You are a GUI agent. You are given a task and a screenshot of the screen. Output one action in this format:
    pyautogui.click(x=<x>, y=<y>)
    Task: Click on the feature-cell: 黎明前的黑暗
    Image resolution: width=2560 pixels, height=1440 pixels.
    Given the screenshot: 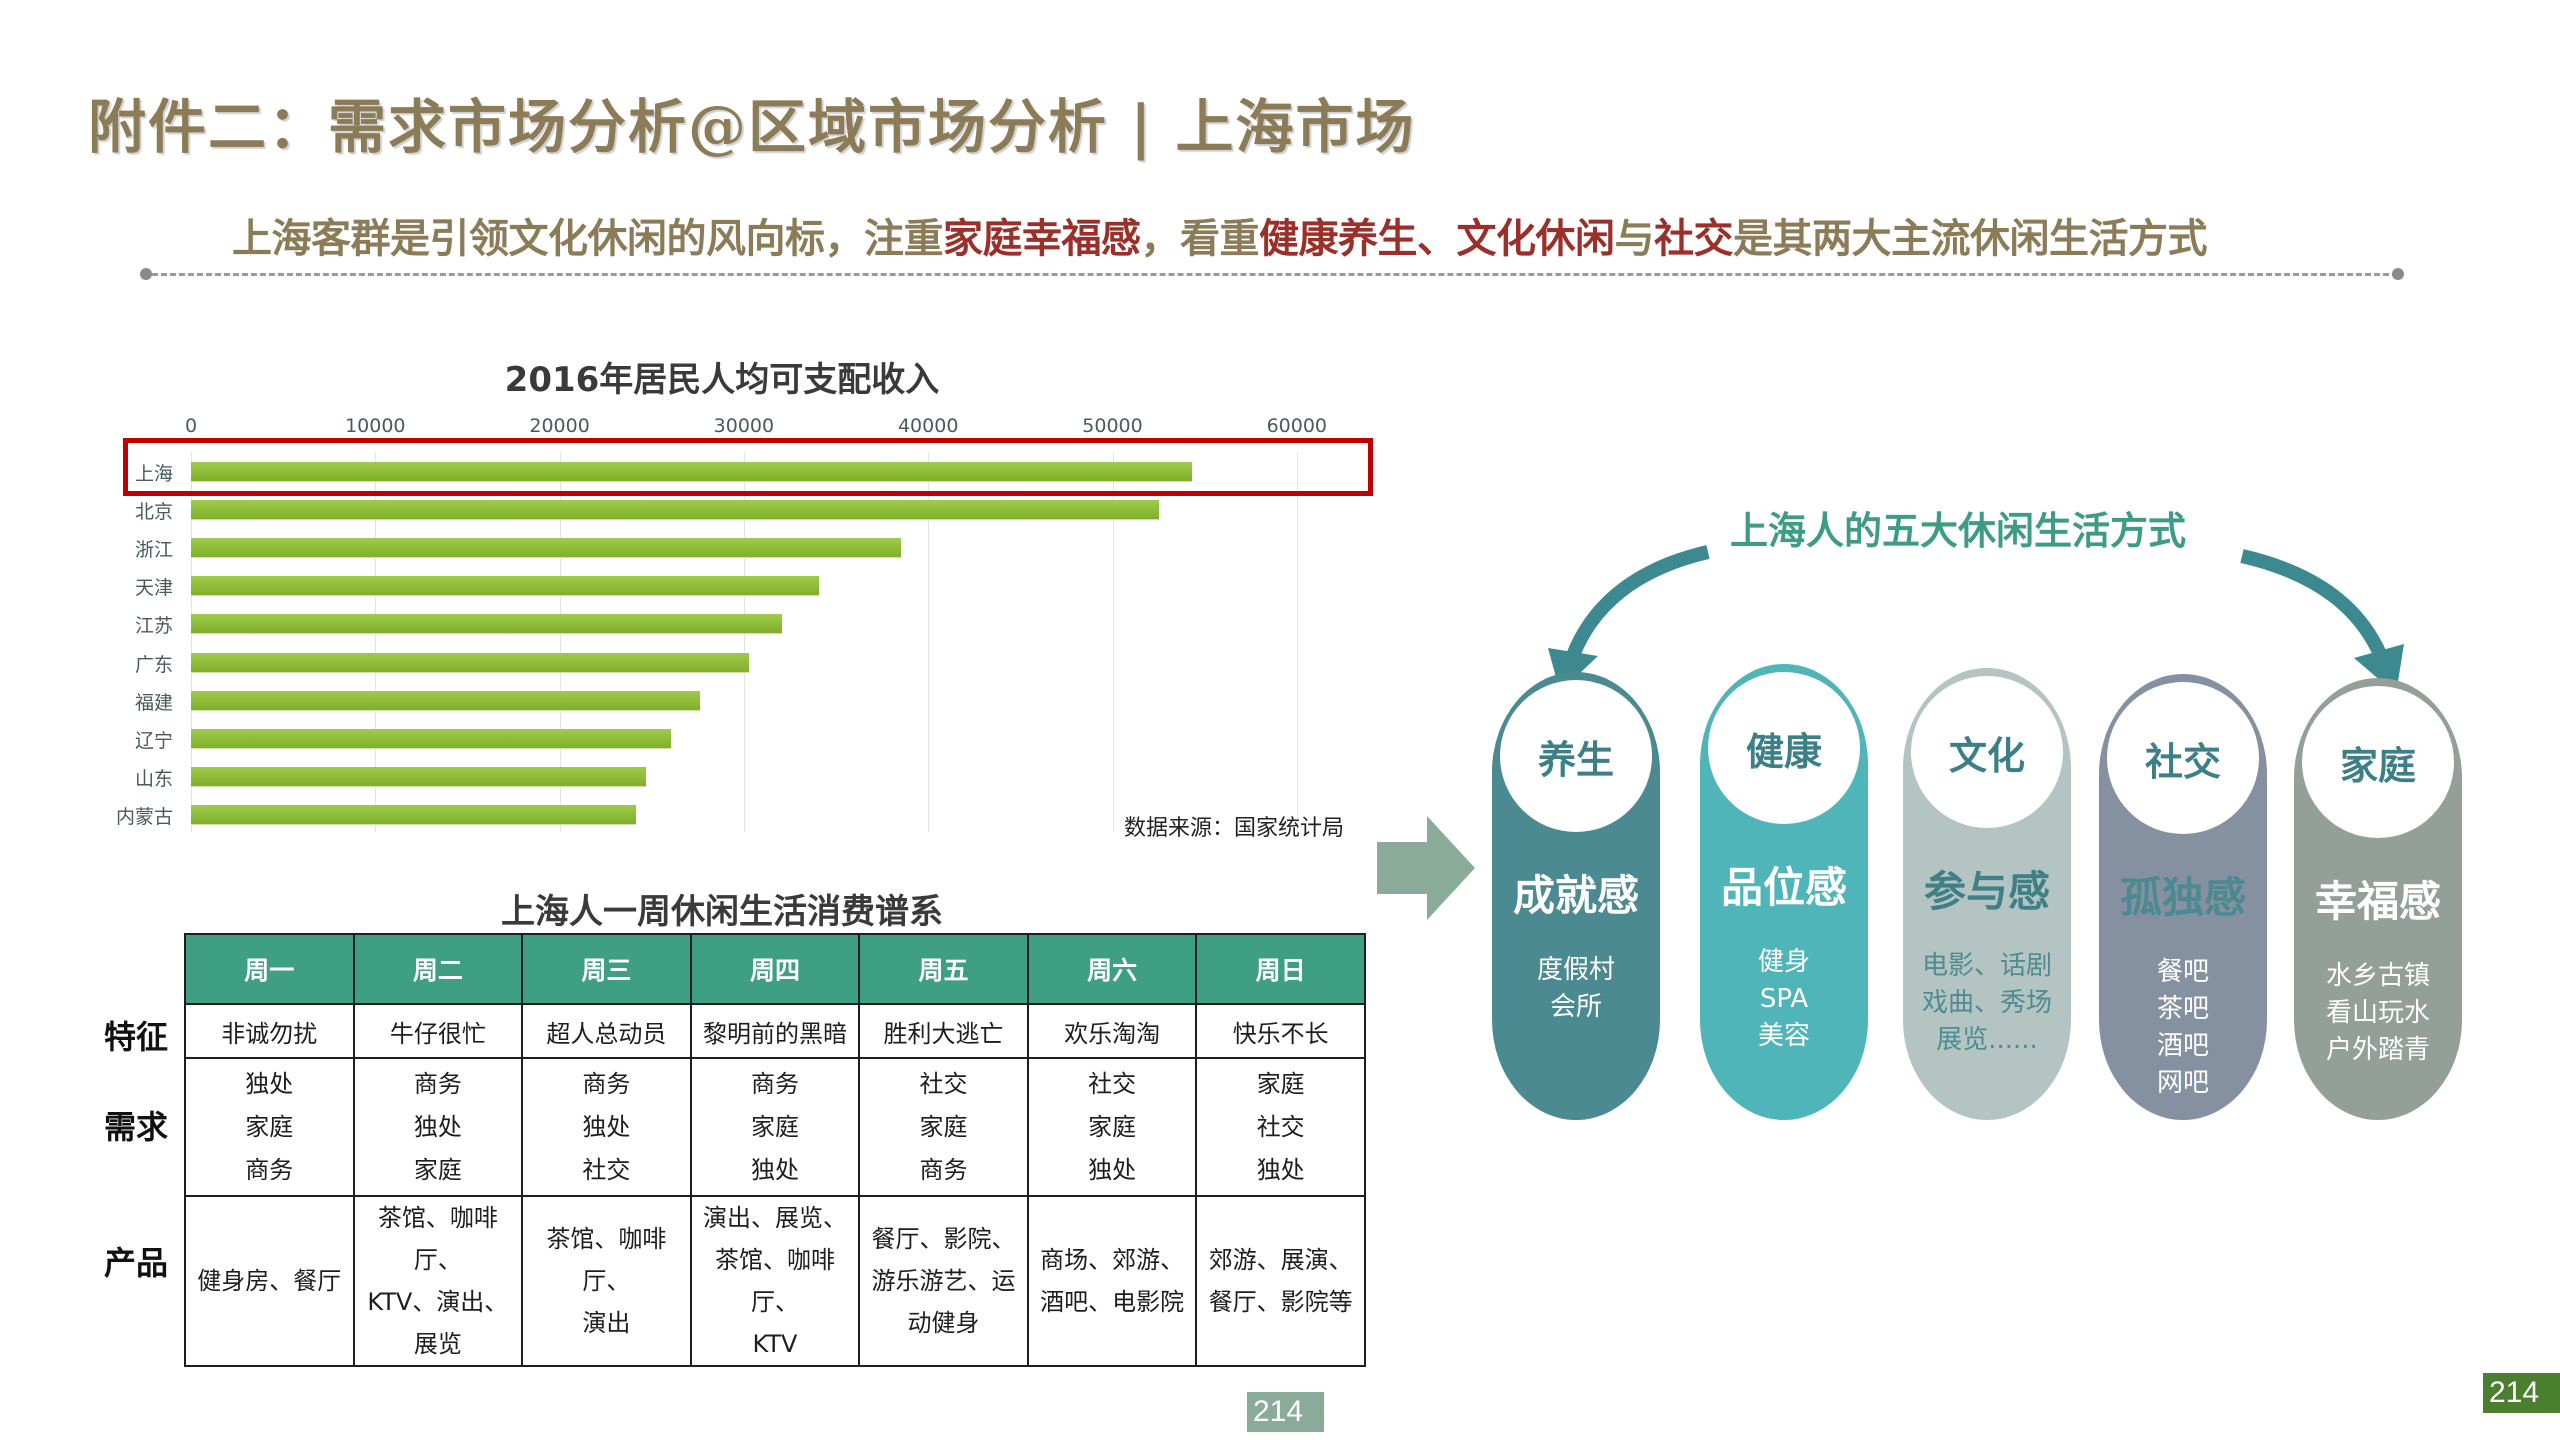 What is the action you would take?
    pyautogui.click(x=775, y=1031)
    